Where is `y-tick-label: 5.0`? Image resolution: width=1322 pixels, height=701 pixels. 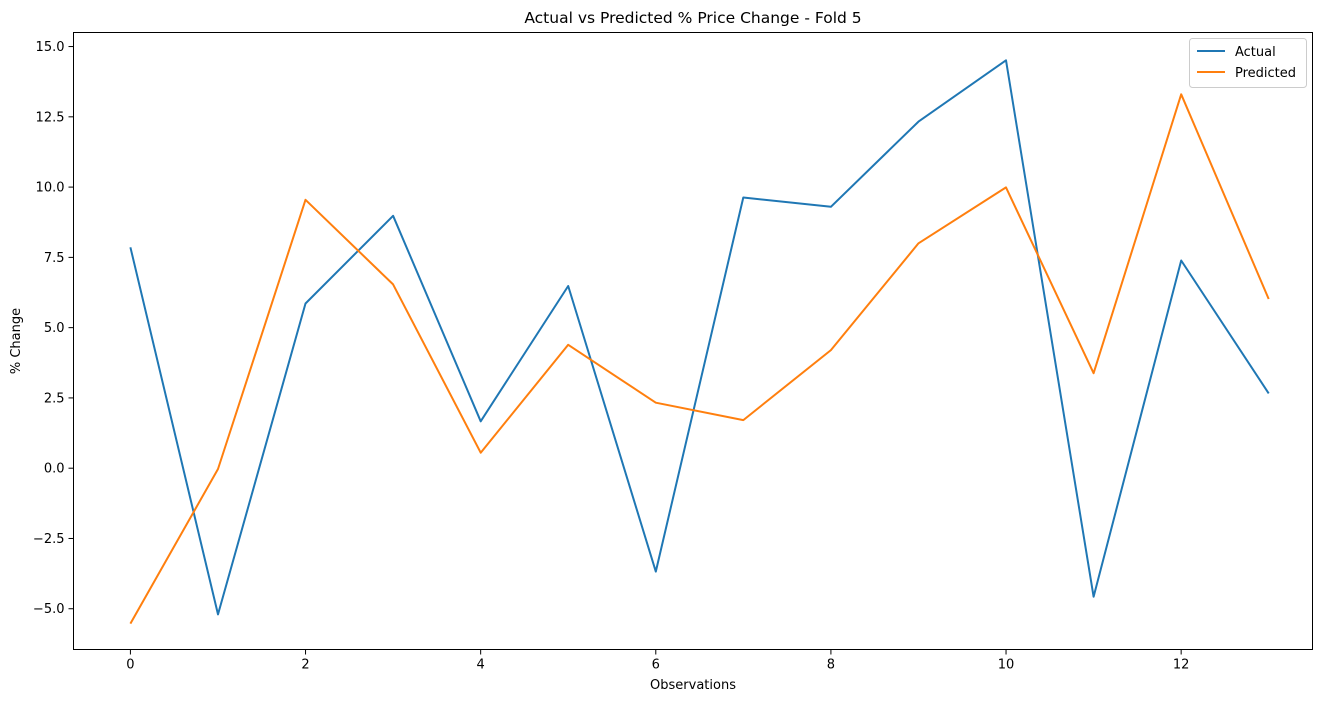
y-tick-label: 5.0 is located at coordinates (54, 328).